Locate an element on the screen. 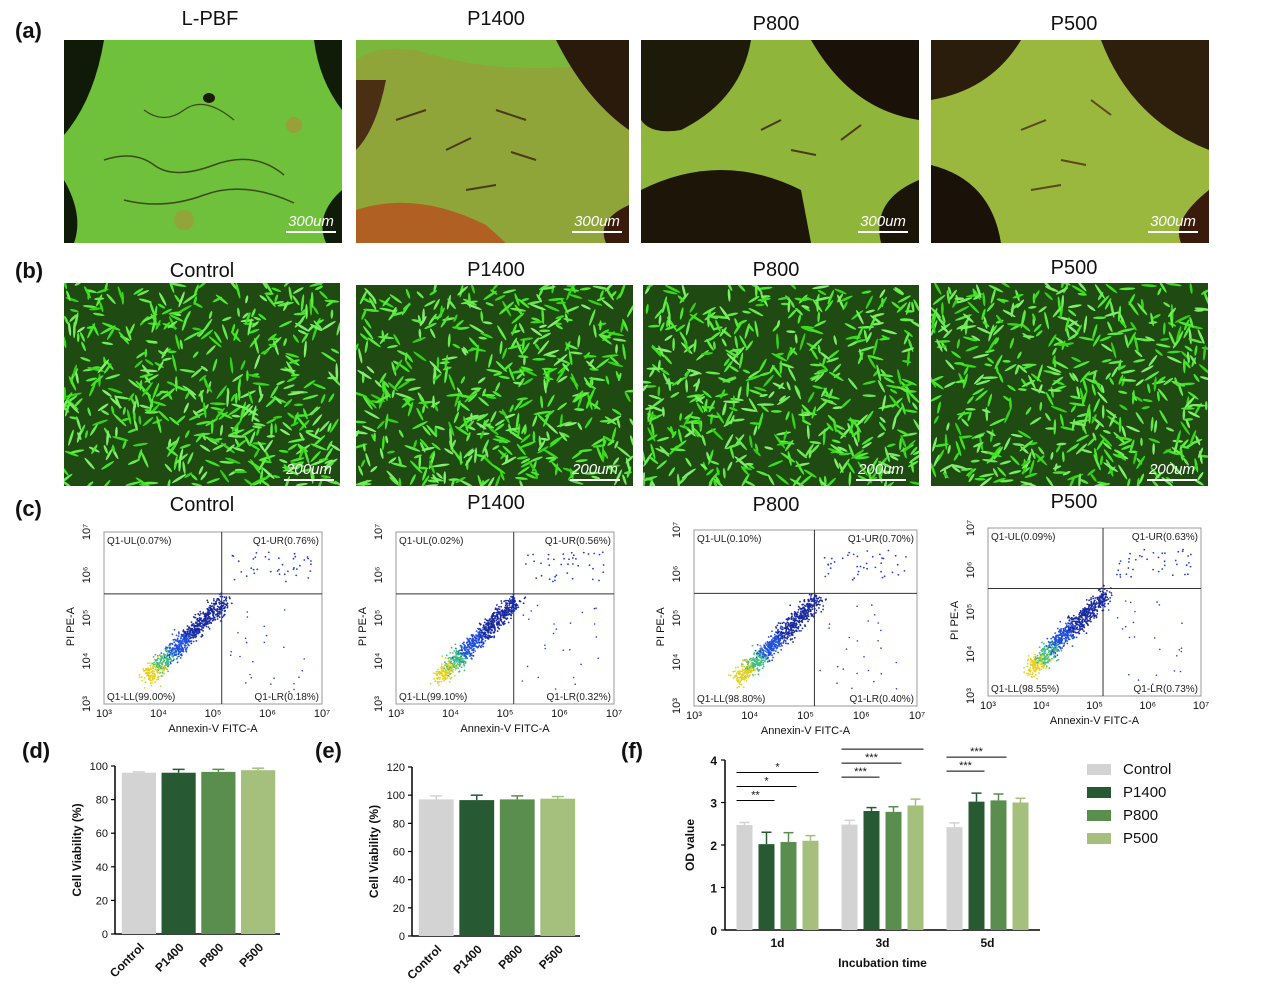 The width and height of the screenshot is (1269, 987). y-tick-label: 60 is located at coordinates (399, 853).